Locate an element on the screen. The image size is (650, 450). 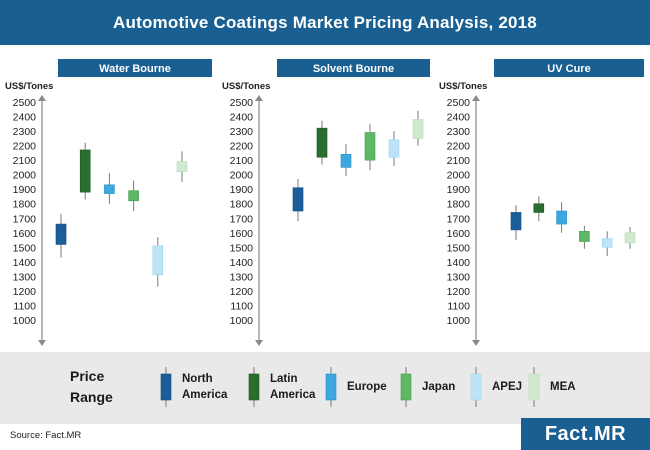
legend-label: Europe is located at coordinates (367, 387).